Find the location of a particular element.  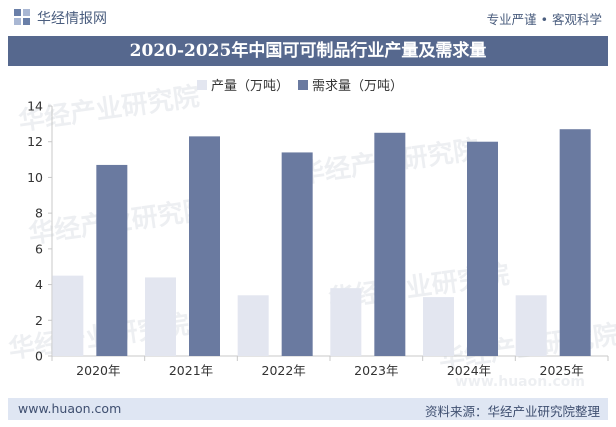

y-tick-label: 4 is located at coordinates (39, 284).